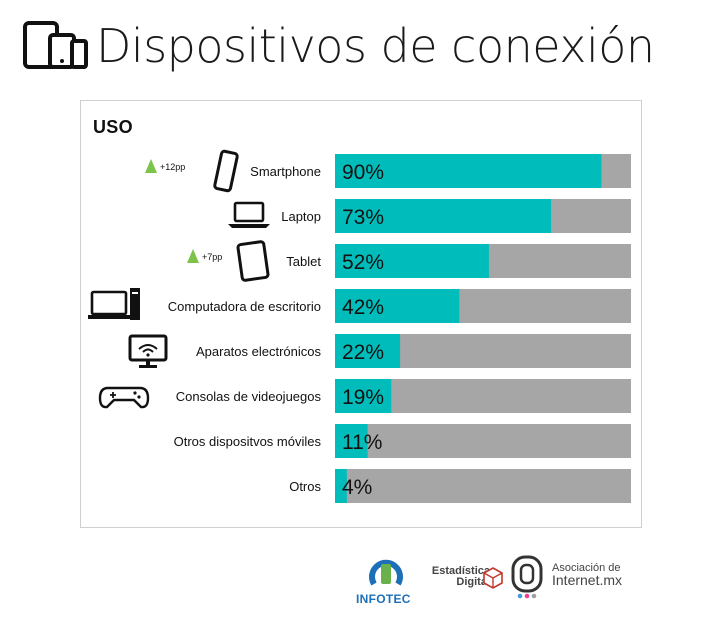 The image size is (702, 637). I want to click on page-title: Dispositivos de conexión, so click(375, 46).